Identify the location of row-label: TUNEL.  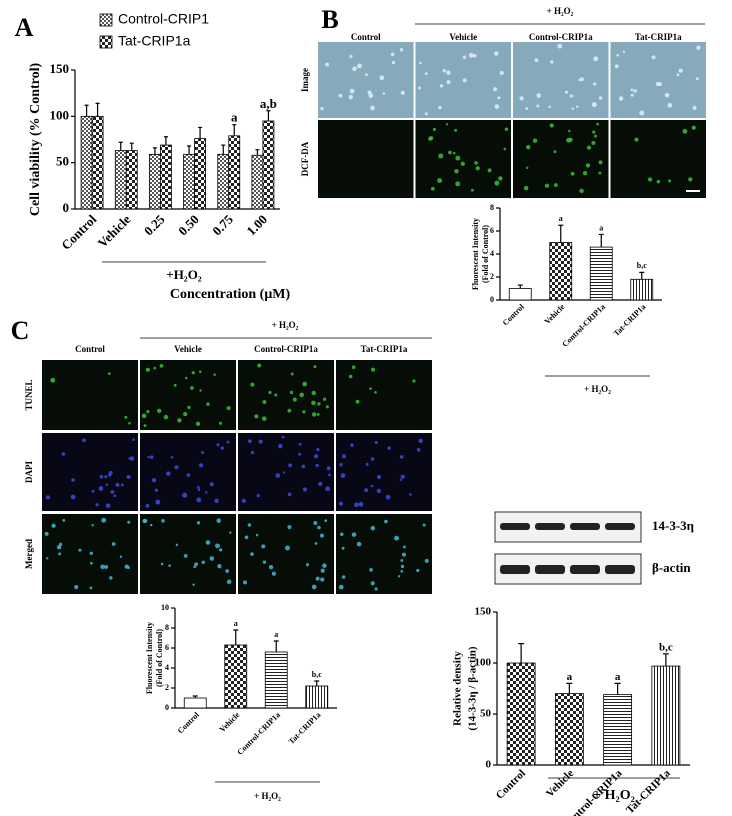
(29, 394).